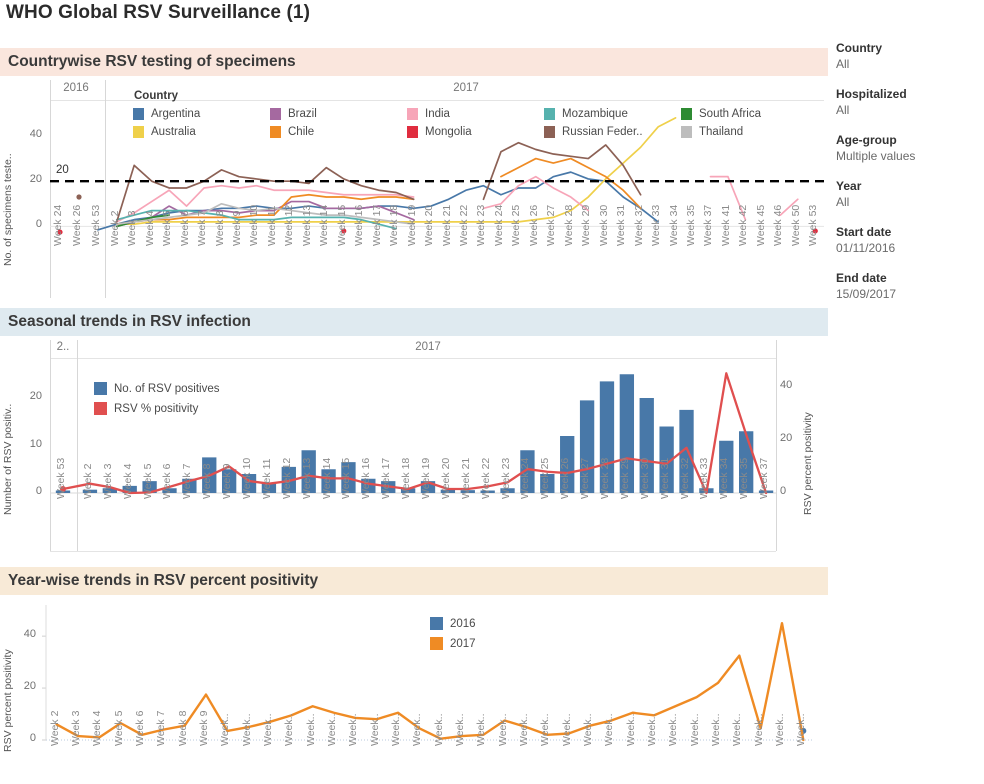  Describe the element at coordinates (795, 225) in the screenshot. I see `chart1-x-tick: Week 50` at that location.